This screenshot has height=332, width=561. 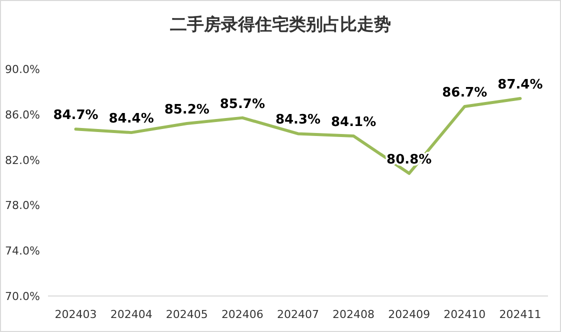 What do you see at coordinates (242, 314) in the screenshot?
I see `x-tick-label: 202406` at bounding box center [242, 314].